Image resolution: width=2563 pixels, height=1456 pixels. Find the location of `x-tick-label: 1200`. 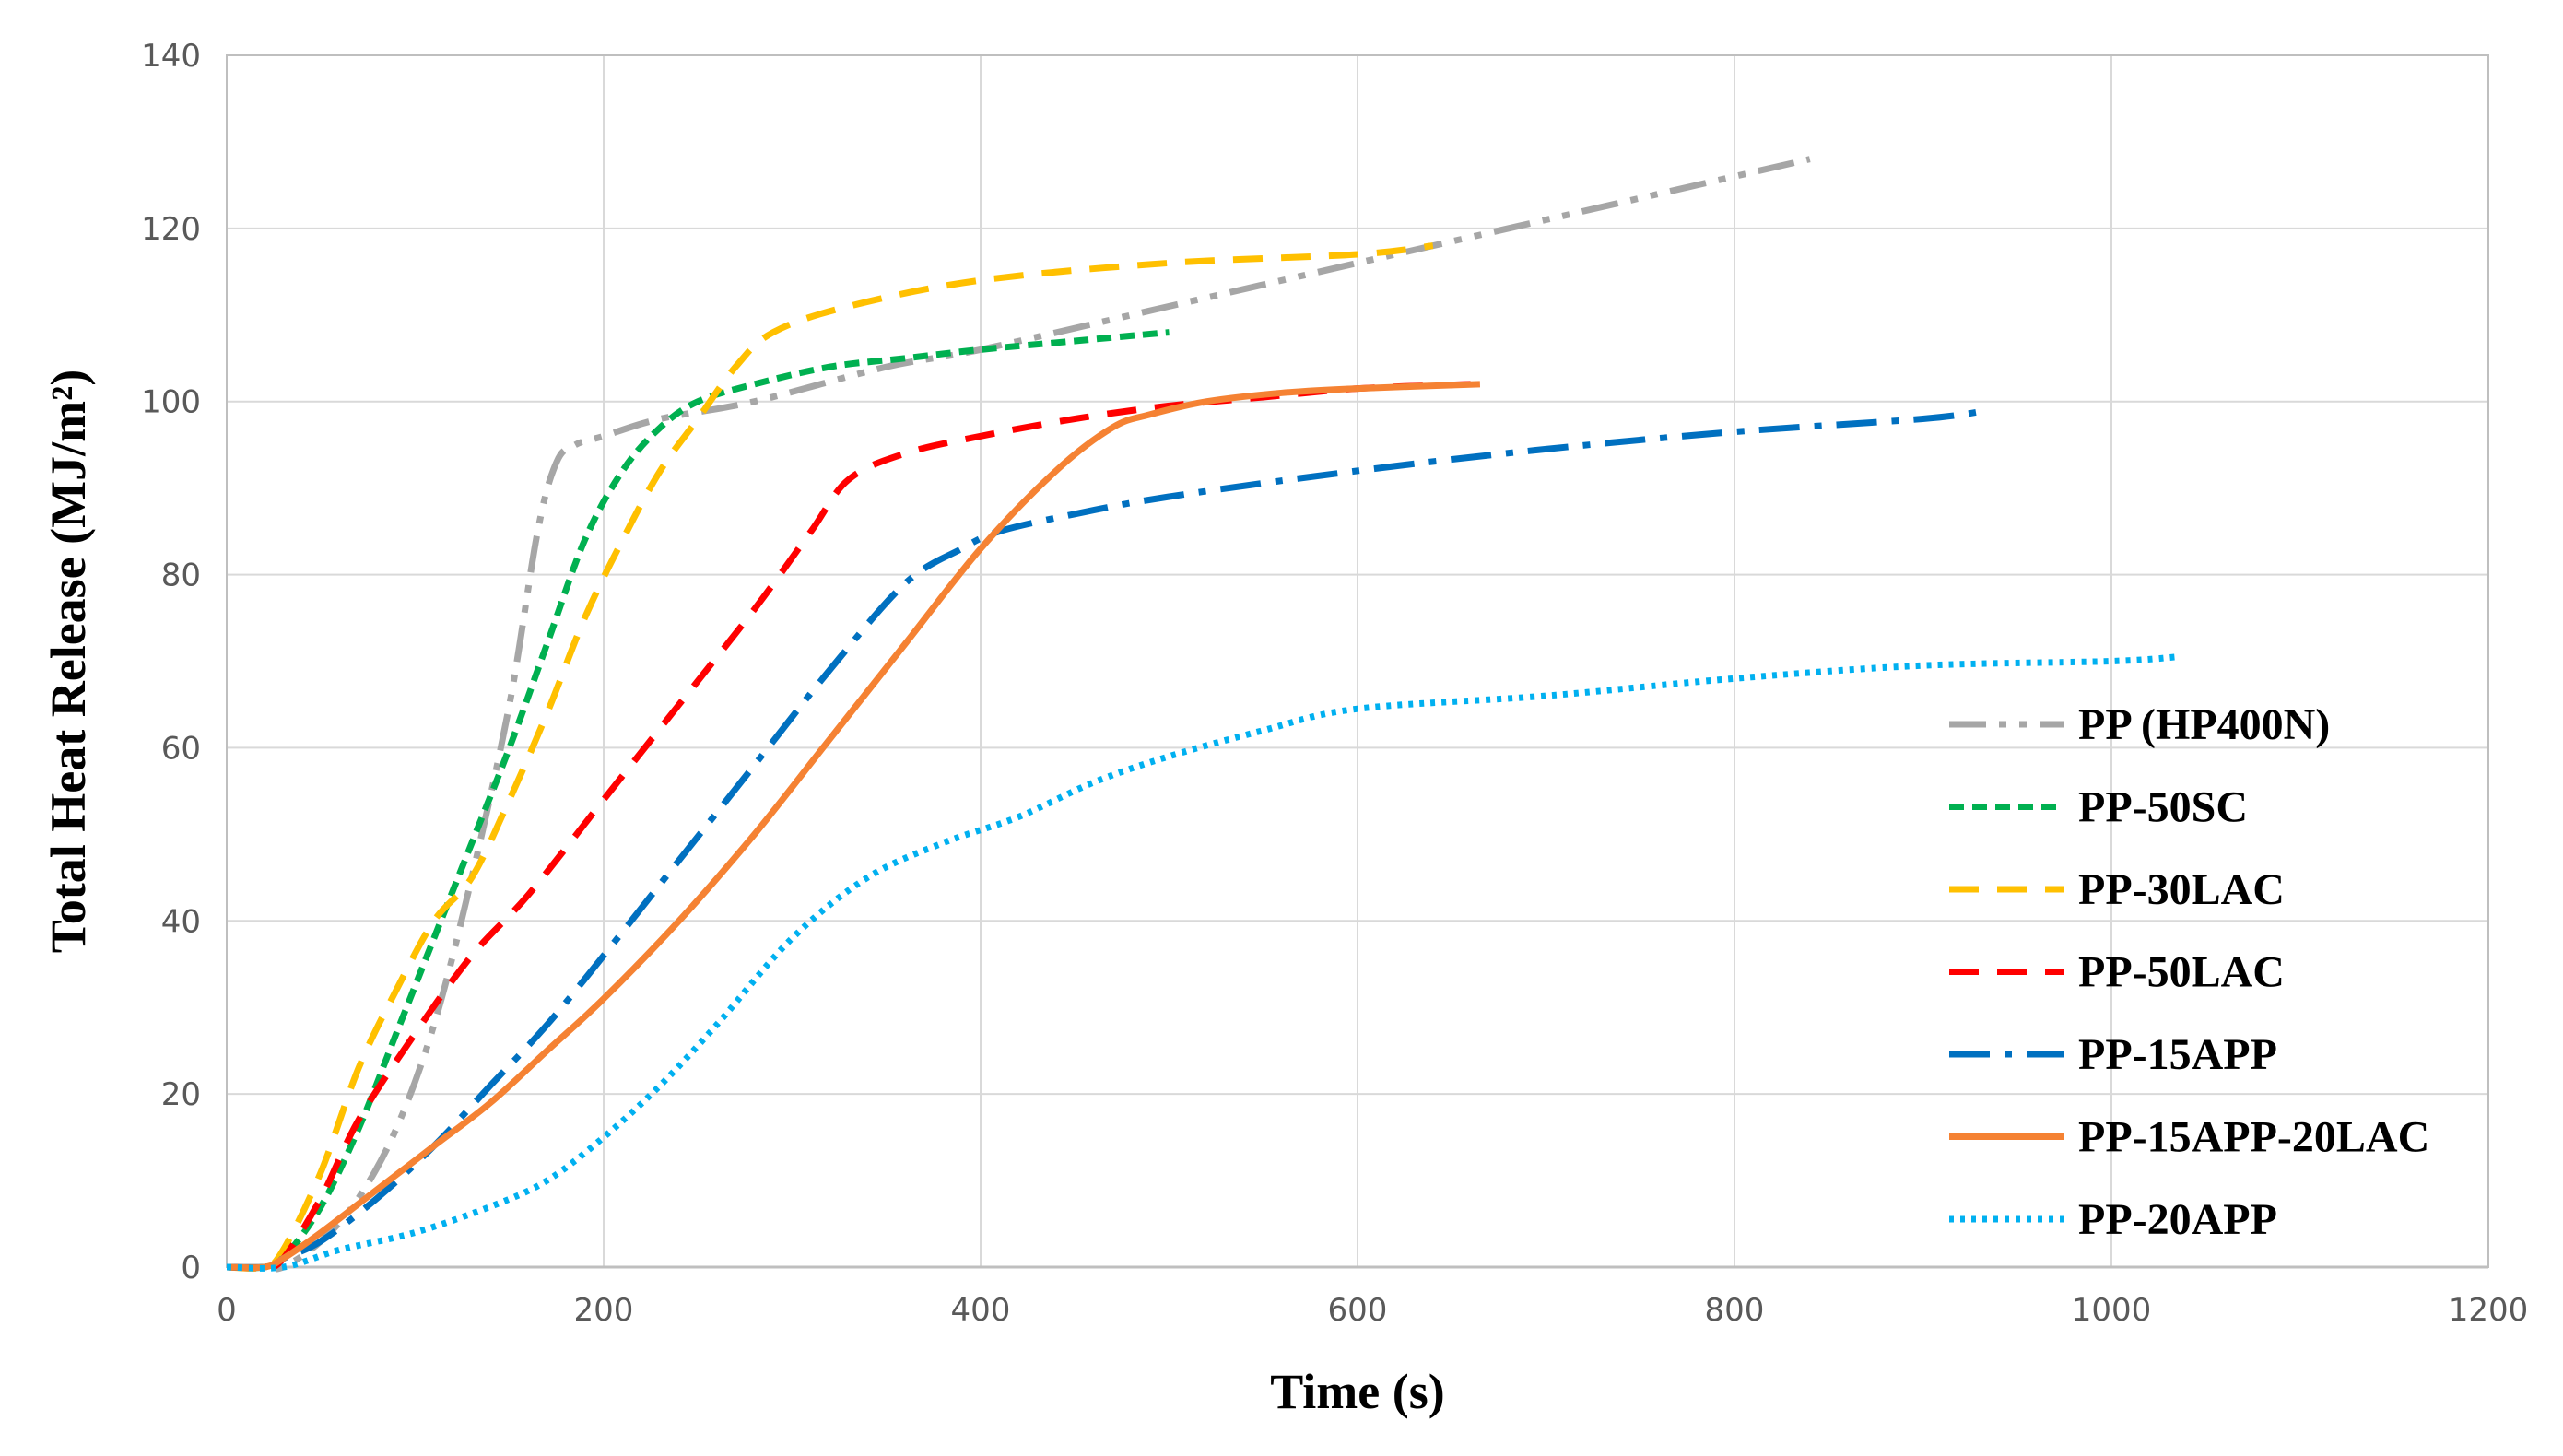

x-tick-label: 1200 is located at coordinates (2489, 1310).